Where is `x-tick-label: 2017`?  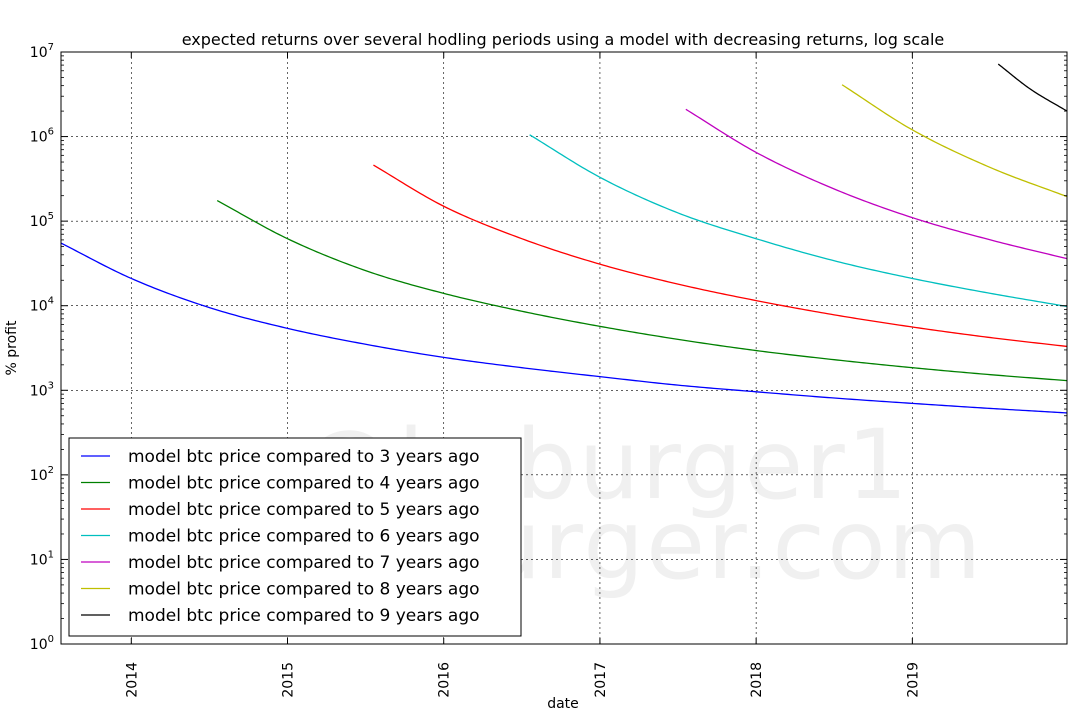
x-tick-label: 2017 is located at coordinates (601, 680).